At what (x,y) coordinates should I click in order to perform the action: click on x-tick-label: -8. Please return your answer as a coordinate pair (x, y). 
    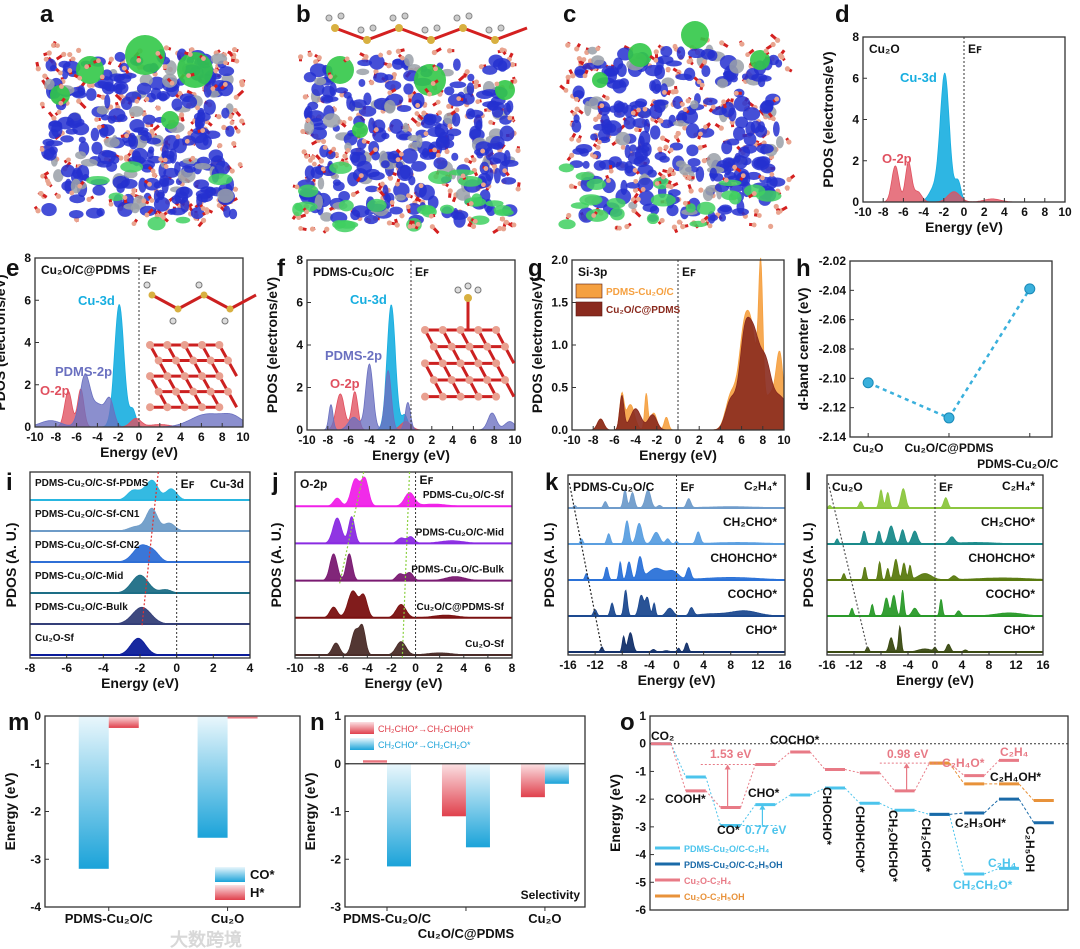
    Looking at the image, I should click on (30, 668).